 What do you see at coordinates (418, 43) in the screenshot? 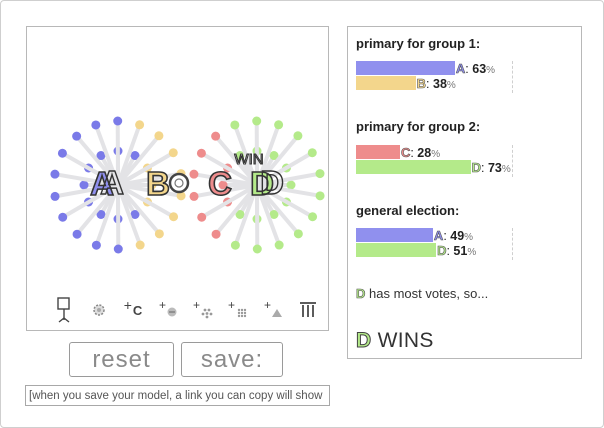
I see `primary-1-title: primary for group 1:` at bounding box center [418, 43].